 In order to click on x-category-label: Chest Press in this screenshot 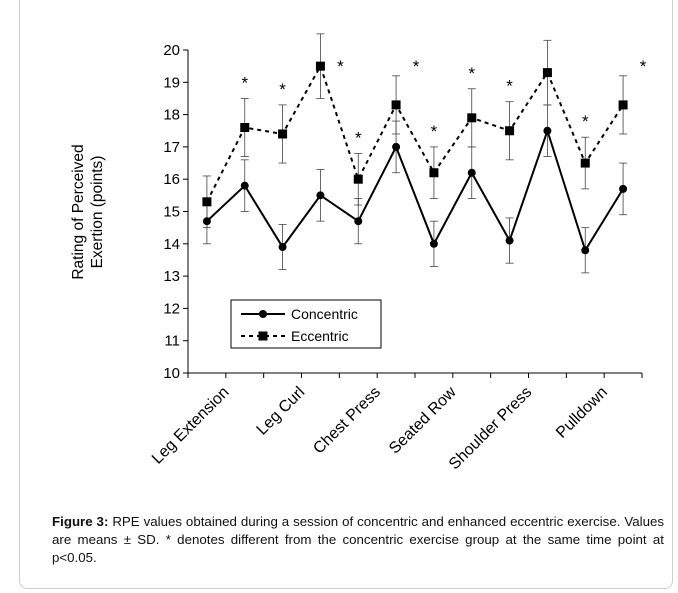, I will do `click(347, 421)`.